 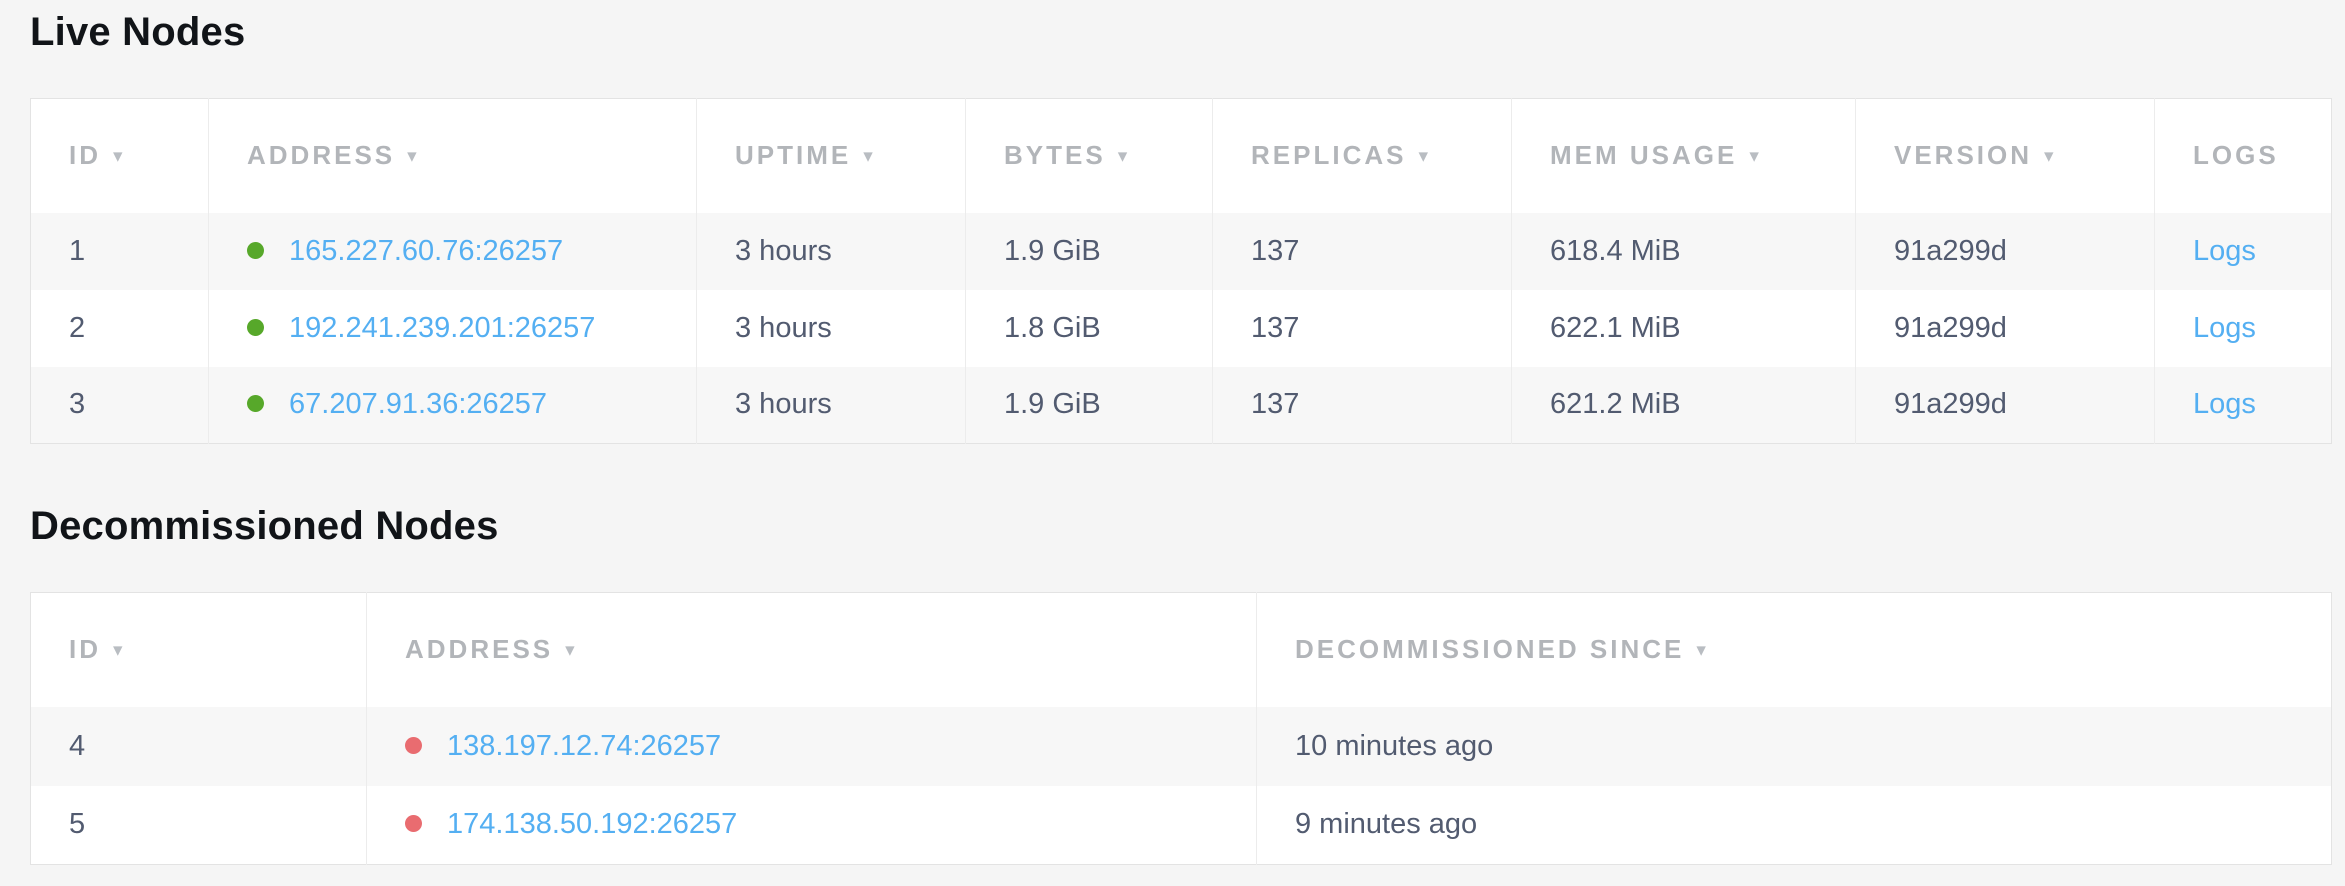 I want to click on table-row: 4 138.197.12.74:26257 10 minutes ago, so click(x=1181, y=746).